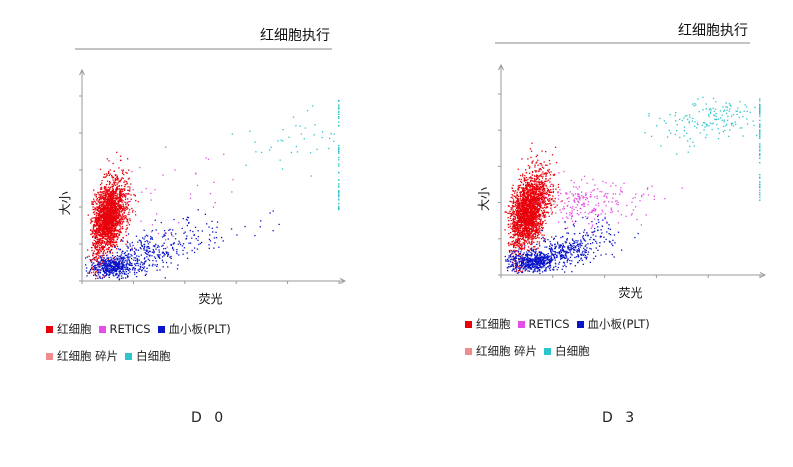 The width and height of the screenshot is (793, 467). What do you see at coordinates (161, 329) in the screenshot?
I see `legend-swatch-plt` at bounding box center [161, 329].